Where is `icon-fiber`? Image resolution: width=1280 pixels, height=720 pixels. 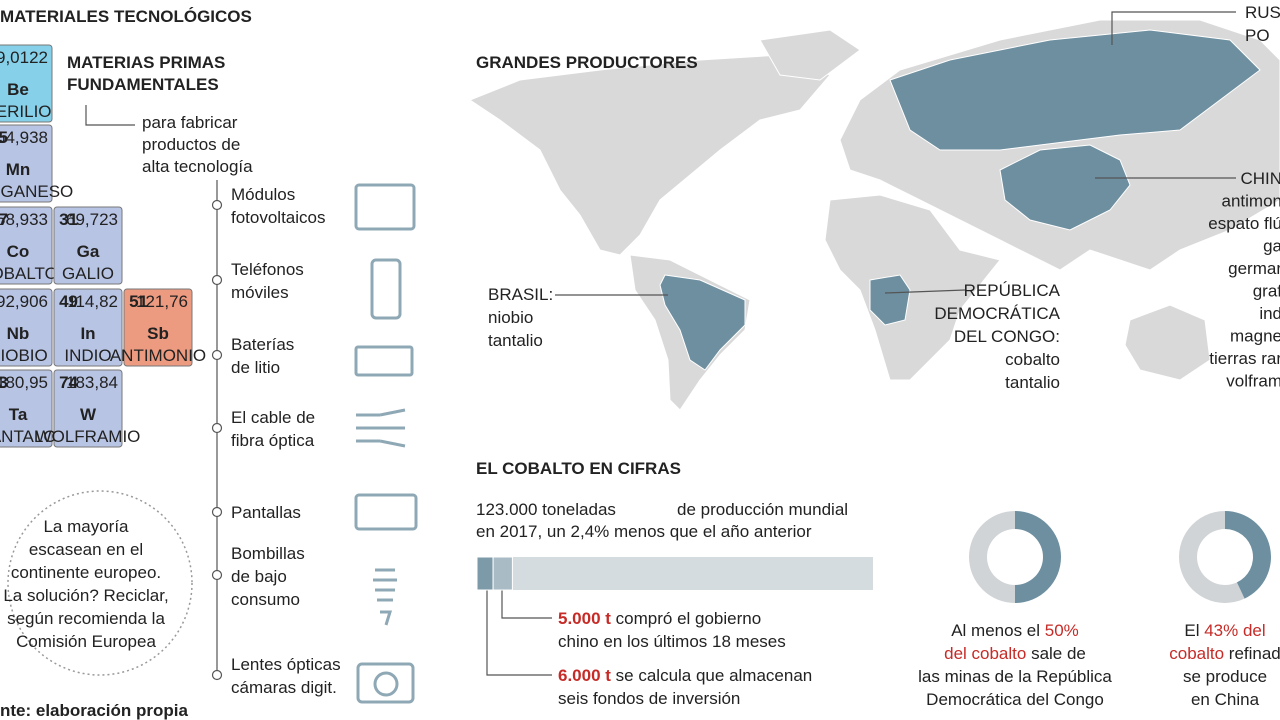 icon-fiber is located at coordinates (381, 428).